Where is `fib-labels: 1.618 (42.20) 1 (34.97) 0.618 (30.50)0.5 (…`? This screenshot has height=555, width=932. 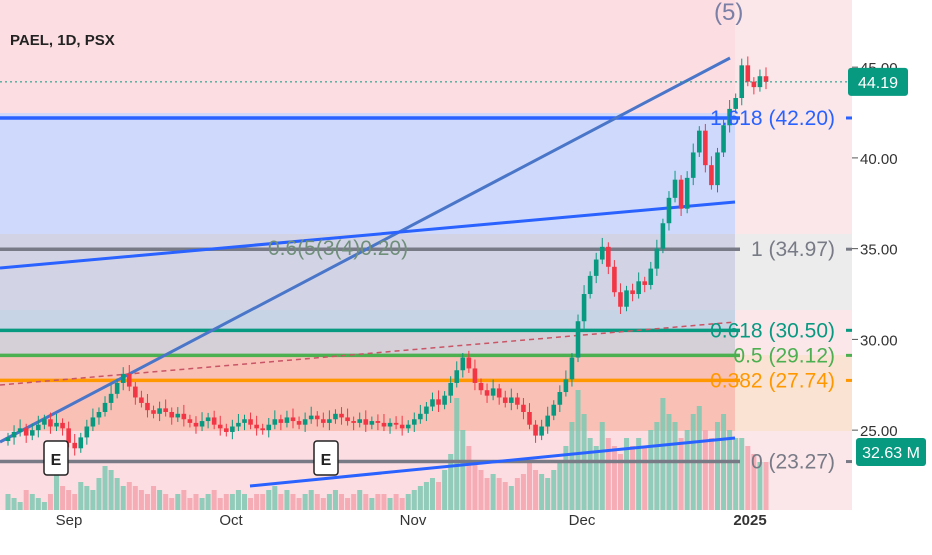 fib-labels: 1.618 (42.20) 1 (34.97) 0.618 (30.50)0.5 (… is located at coordinates (772, 290).